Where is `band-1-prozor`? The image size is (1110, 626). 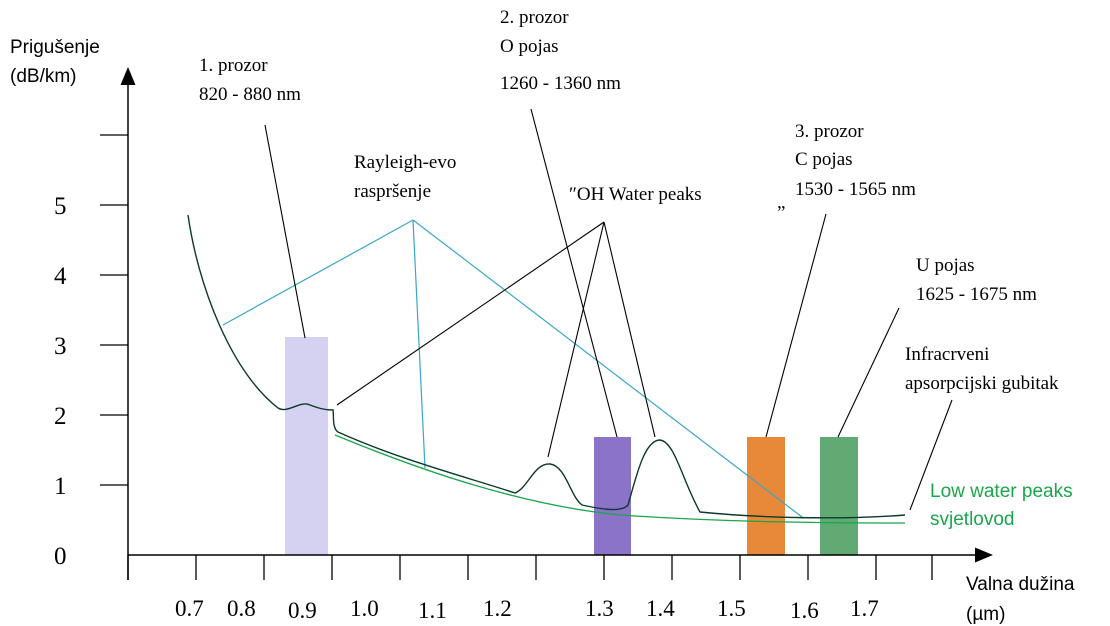
band-1-prozor is located at coordinates (306, 446).